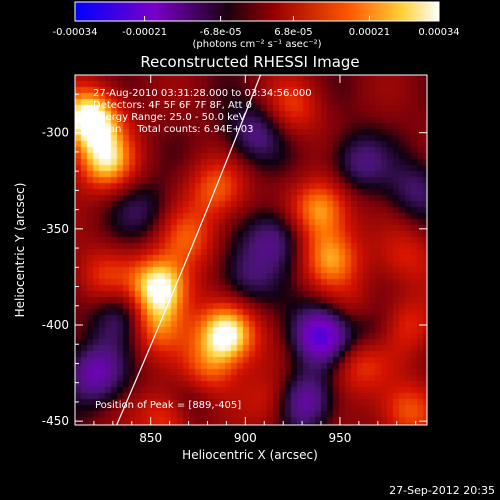  Describe the element at coordinates (144, 32) in the screenshot. I see `colorbar-tick-label: -0.00021` at that location.